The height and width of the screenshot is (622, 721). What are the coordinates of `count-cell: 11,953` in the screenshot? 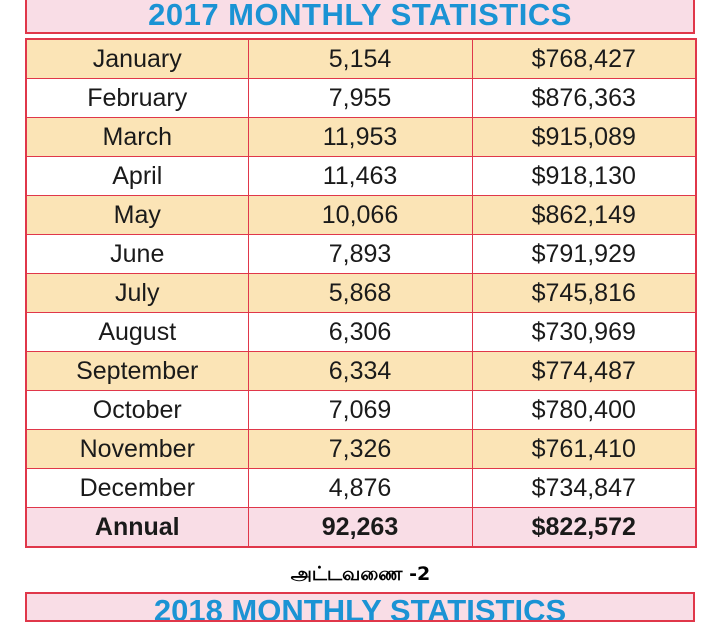 It's located at (360, 137).